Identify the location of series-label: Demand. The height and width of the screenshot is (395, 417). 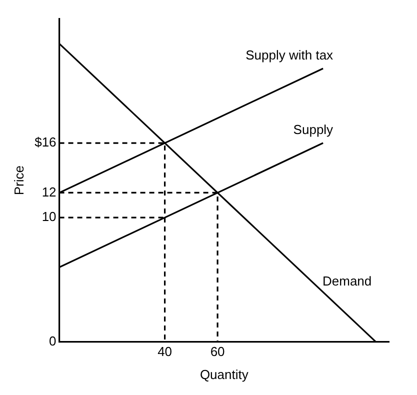
(347, 281).